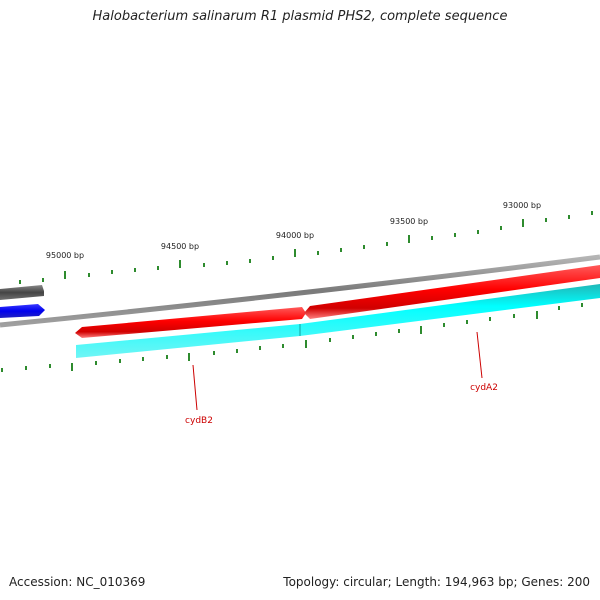  I want to click on inner-ticks, so click(292, 337).